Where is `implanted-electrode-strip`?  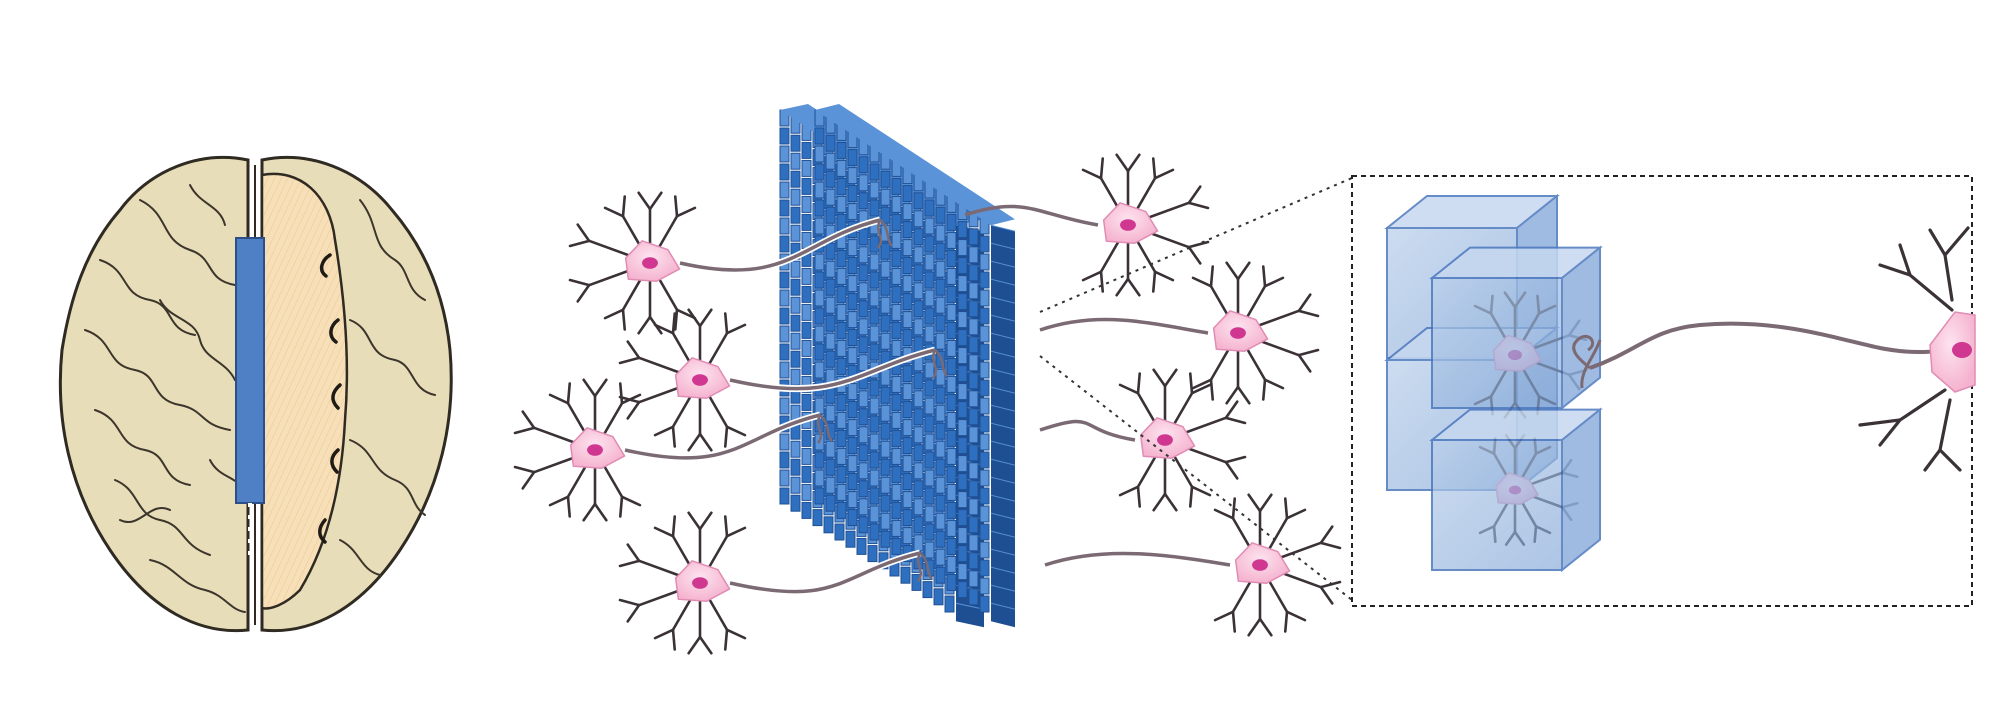 implanted-electrode-strip is located at coordinates (250, 370).